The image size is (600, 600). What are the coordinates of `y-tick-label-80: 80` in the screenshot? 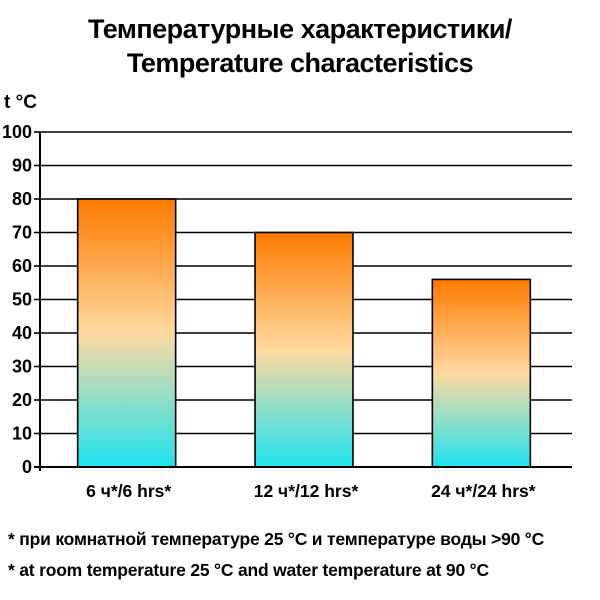 It's located at (22, 199).